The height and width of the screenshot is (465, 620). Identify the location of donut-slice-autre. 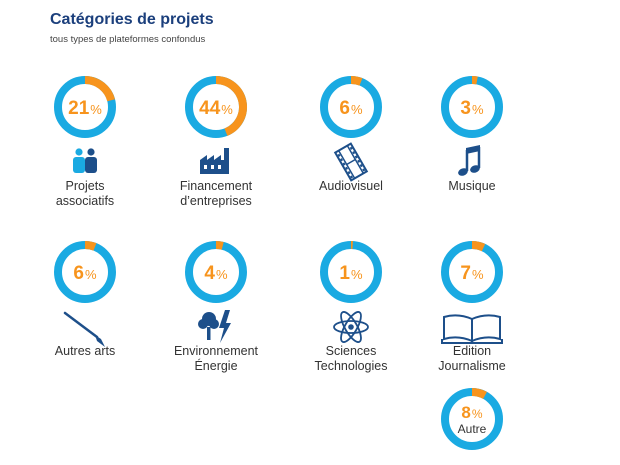
(479, 393).